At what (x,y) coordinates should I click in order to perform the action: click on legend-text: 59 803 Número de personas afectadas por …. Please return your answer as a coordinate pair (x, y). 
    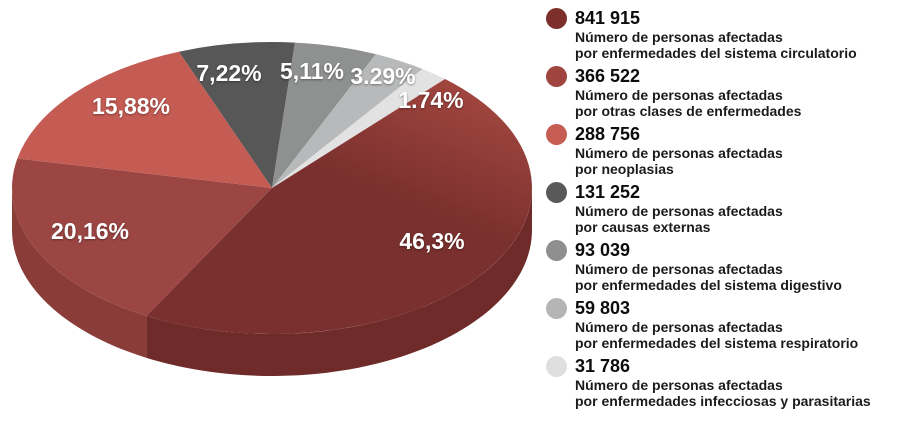
    Looking at the image, I should click on (716, 324).